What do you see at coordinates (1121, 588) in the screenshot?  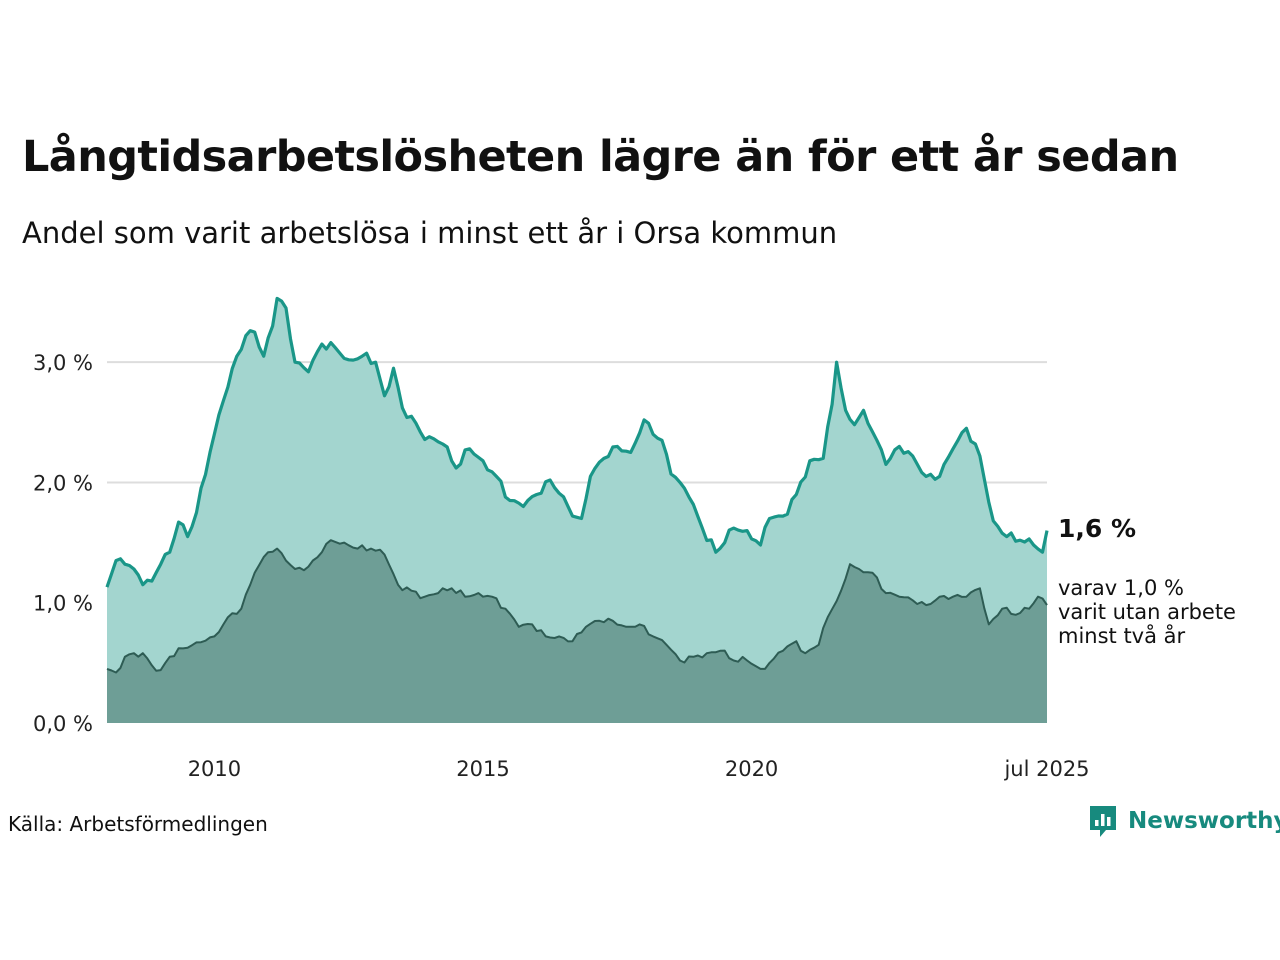 I see `sub-label-line: varav 1,0 %` at bounding box center [1121, 588].